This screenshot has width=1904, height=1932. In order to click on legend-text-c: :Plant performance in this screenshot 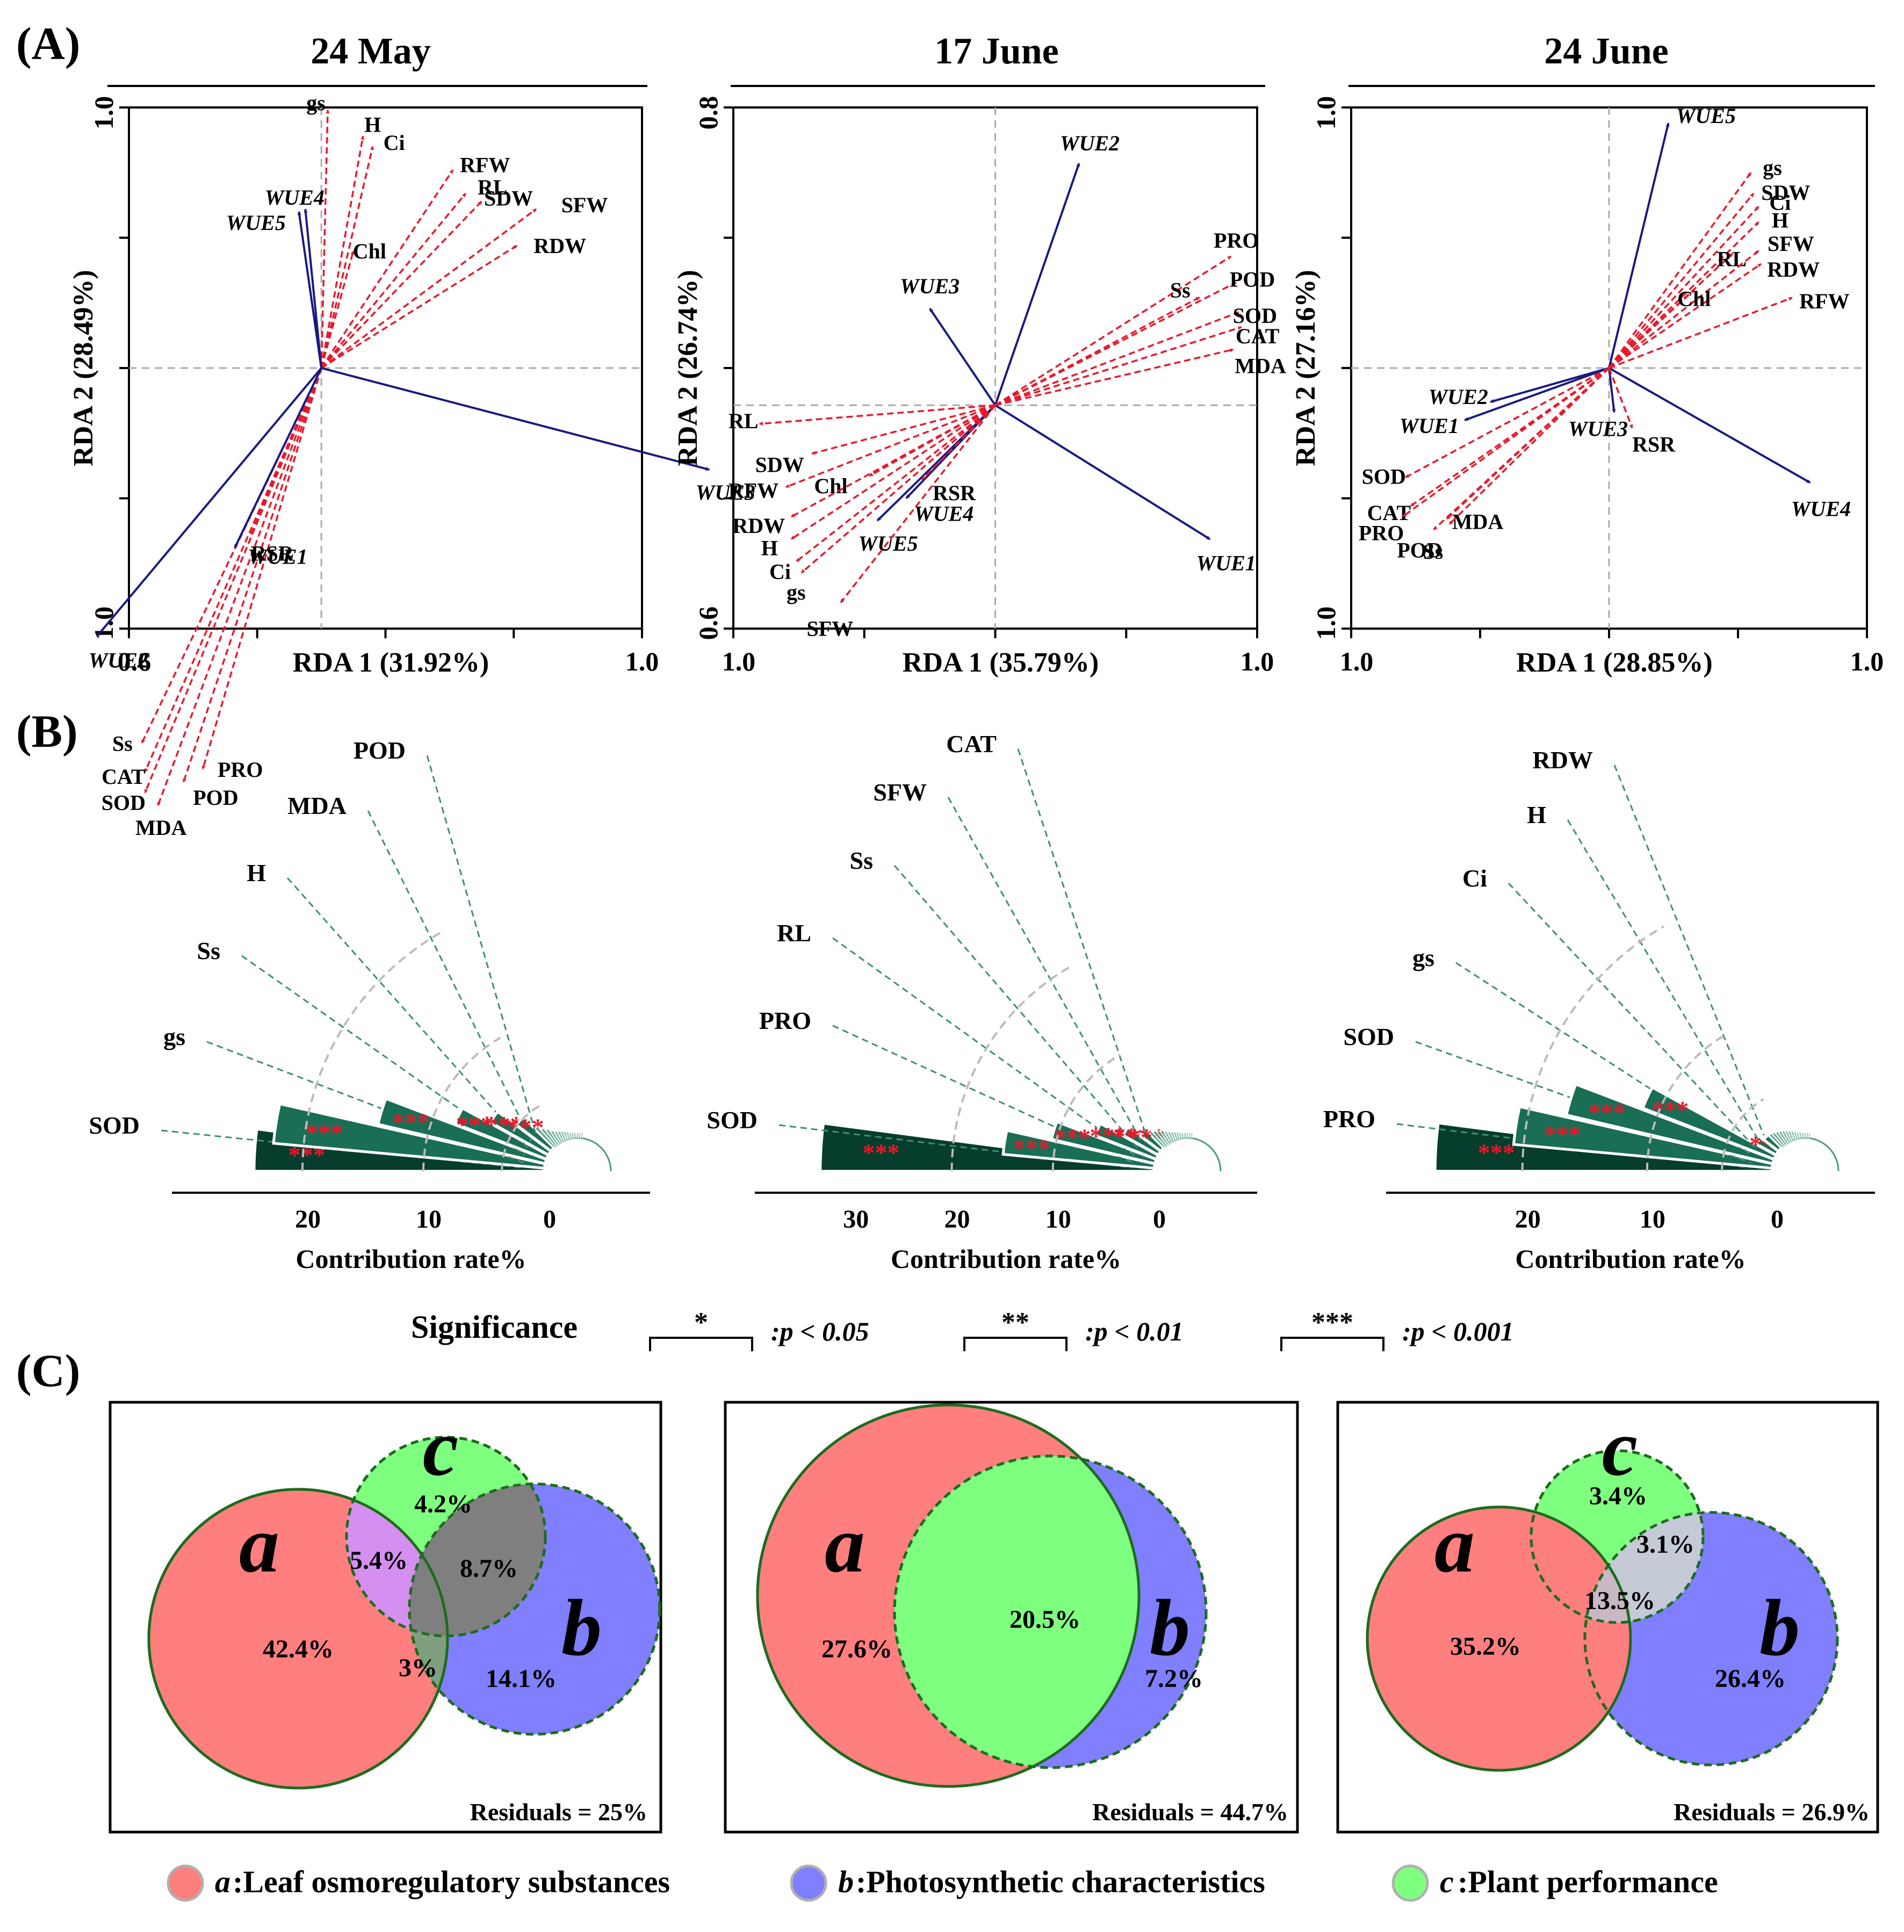, I will do `click(1588, 1881)`.